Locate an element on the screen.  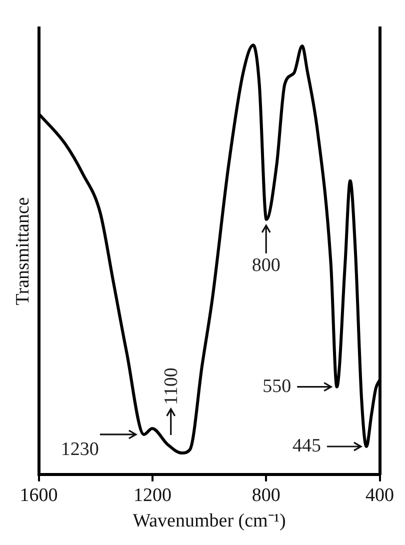
x-tick-label: 1600 is located at coordinates (39, 495).